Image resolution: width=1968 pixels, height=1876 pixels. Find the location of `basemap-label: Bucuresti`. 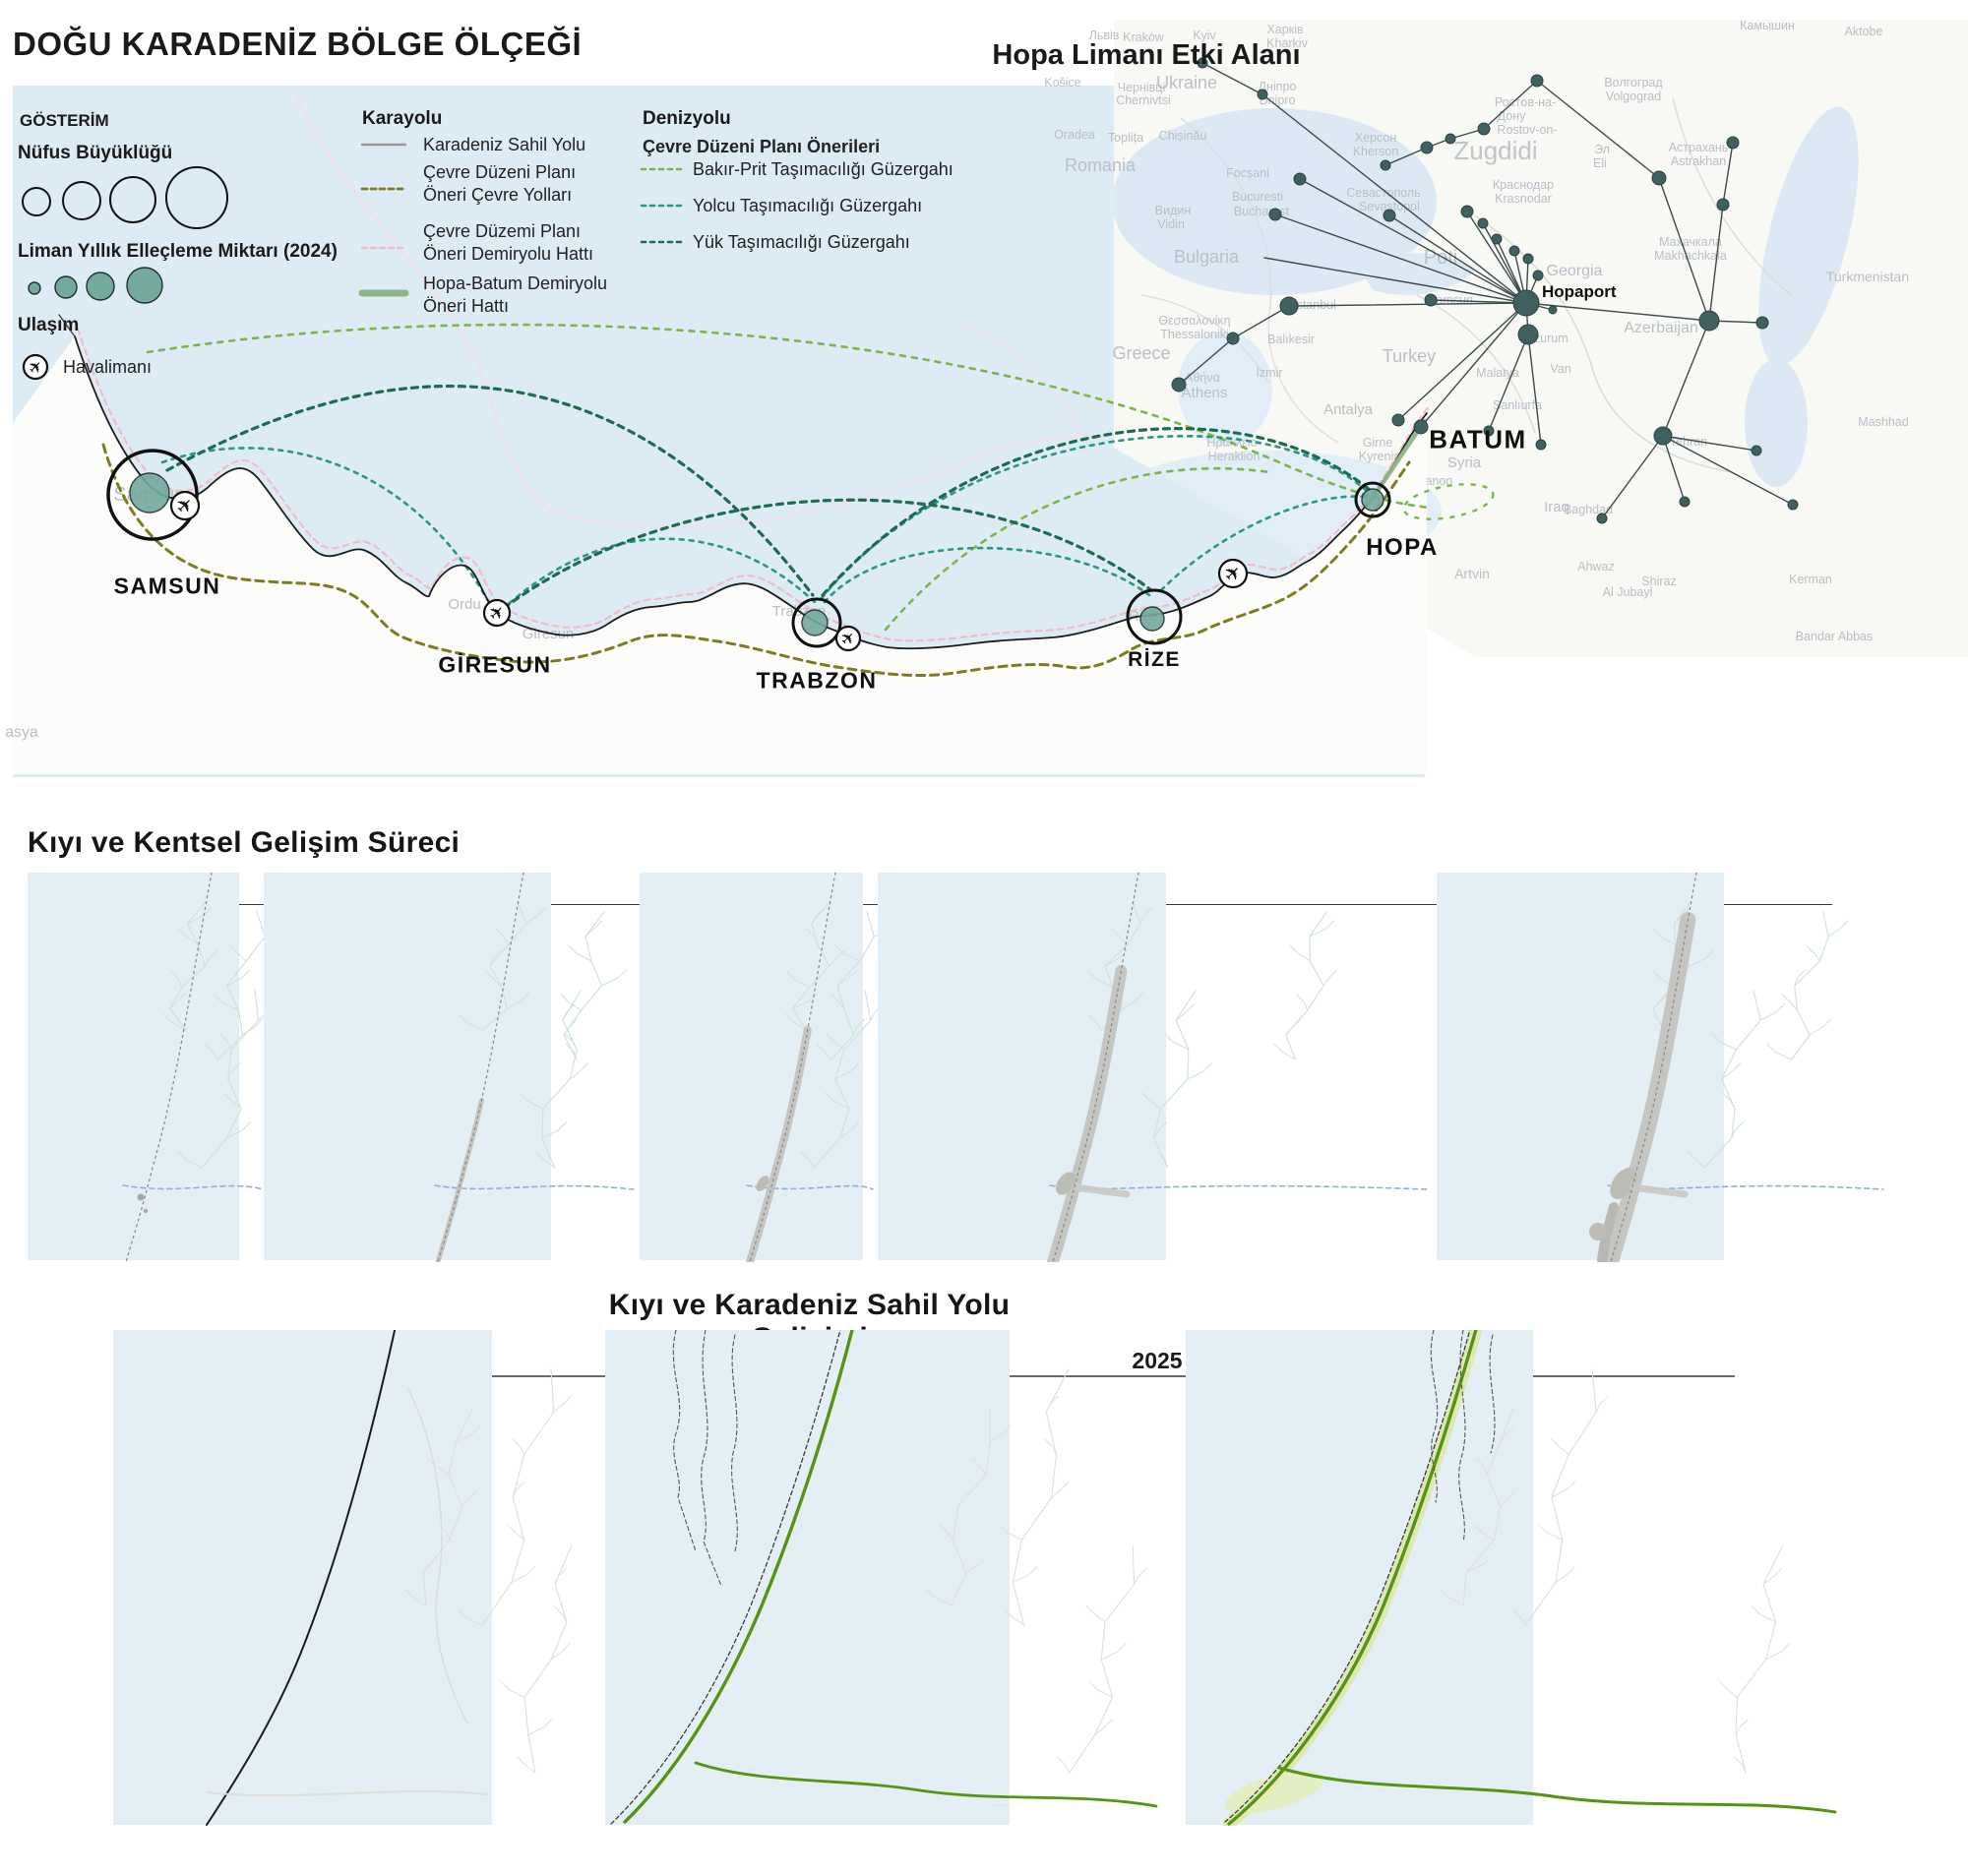

basemap-label: Bucuresti is located at coordinates (1257, 197).